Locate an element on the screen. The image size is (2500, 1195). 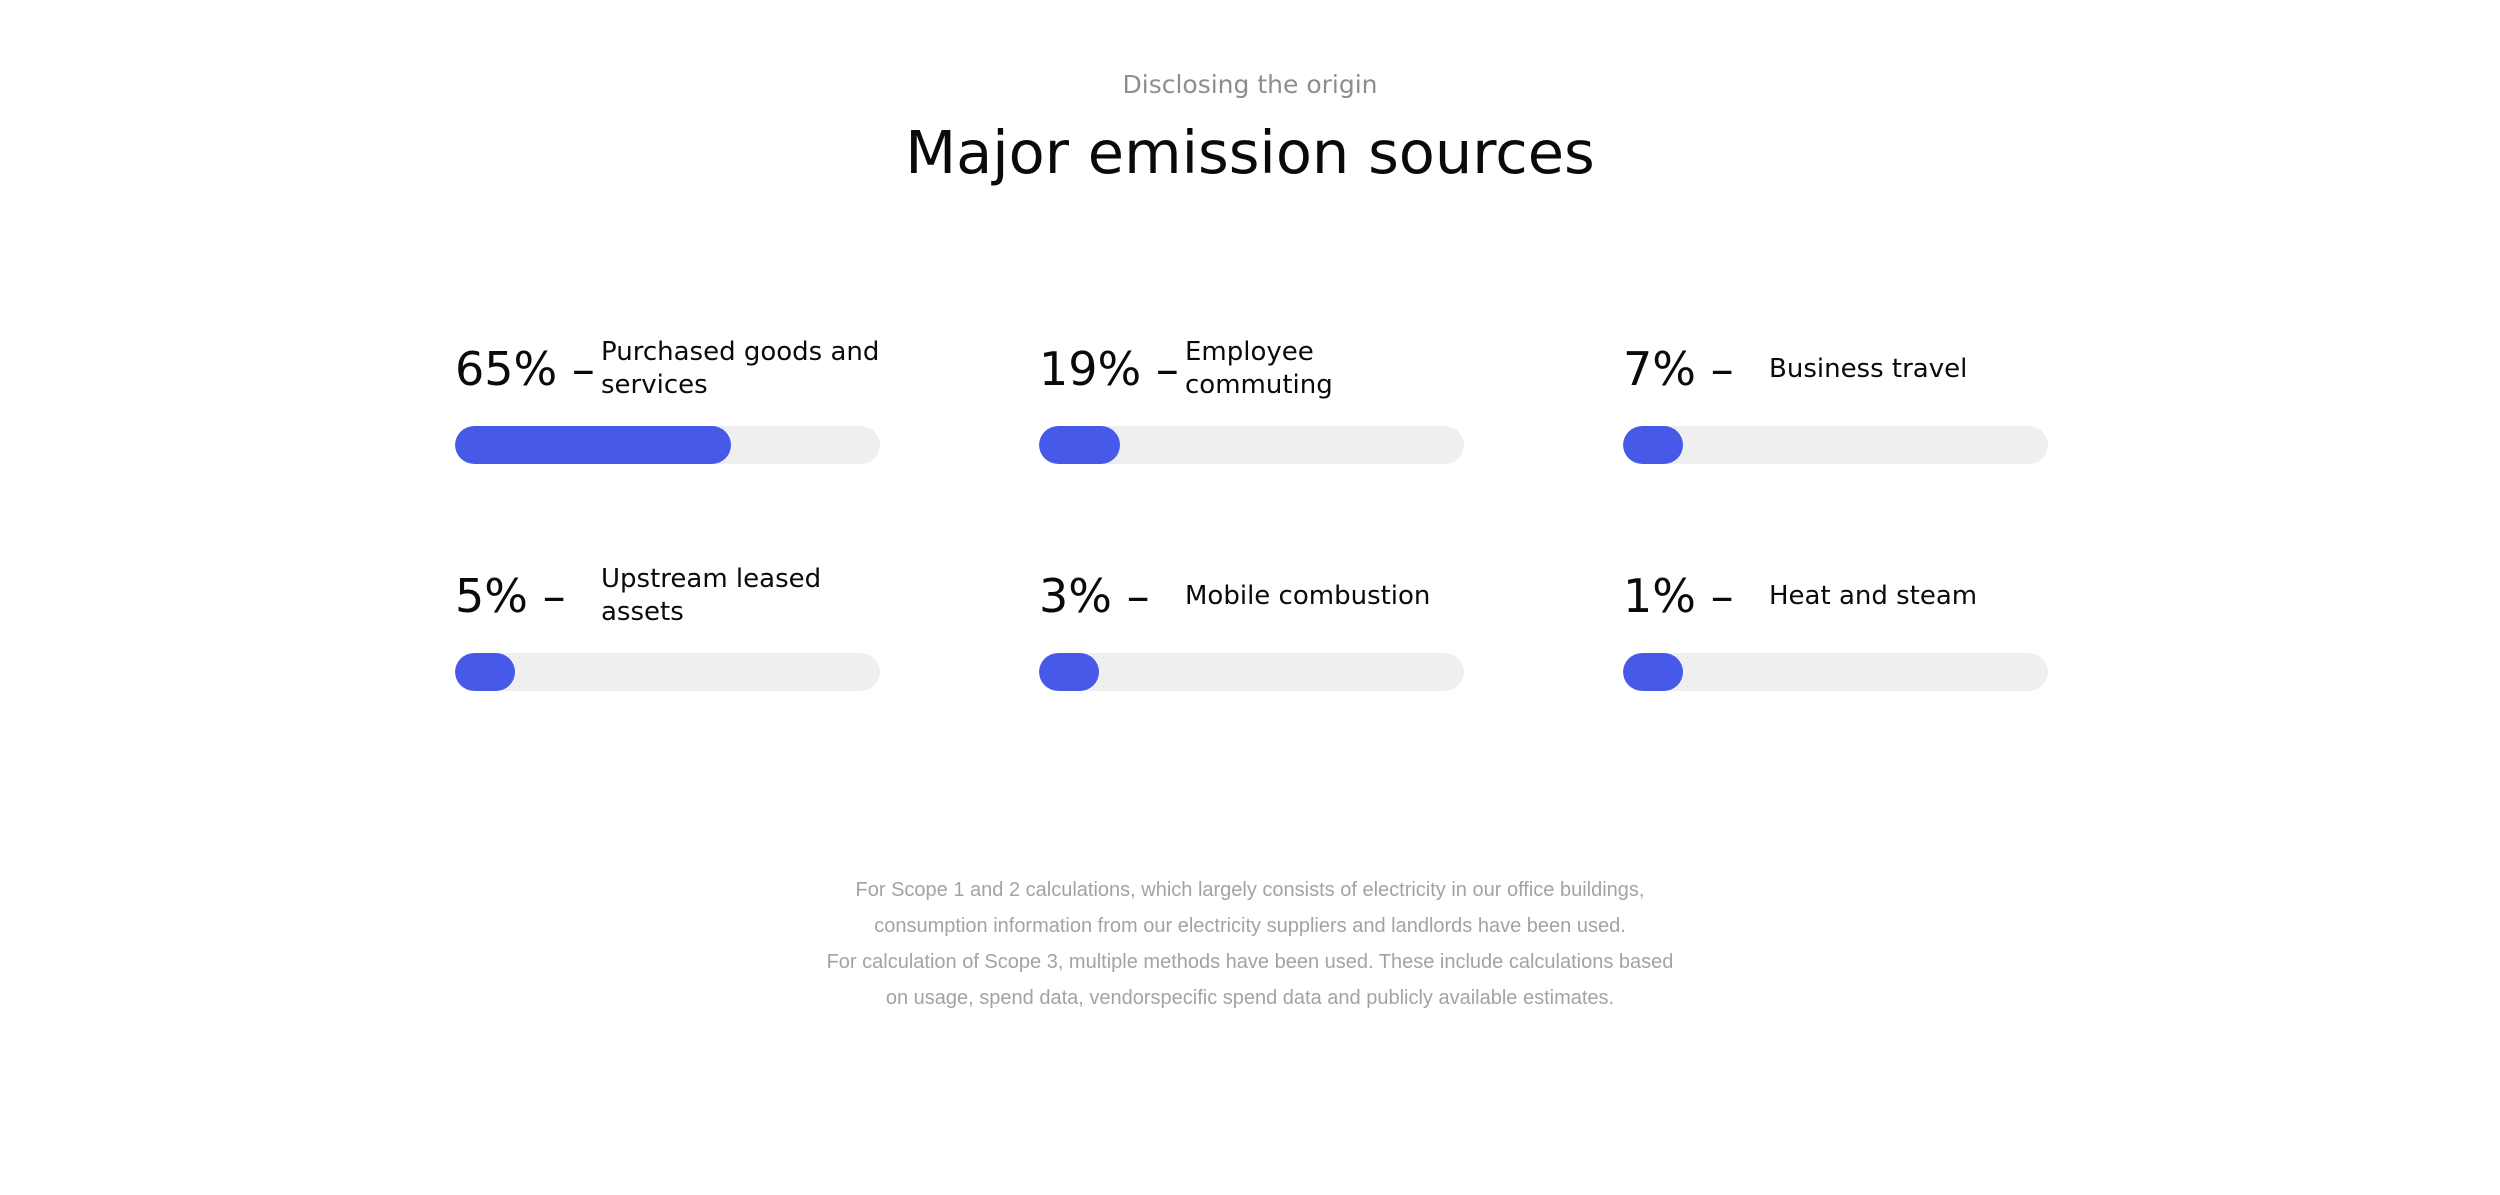
emission-item-upstream-leased-assets: 5% – Upstream leased assets is located at coordinates (667, 626).